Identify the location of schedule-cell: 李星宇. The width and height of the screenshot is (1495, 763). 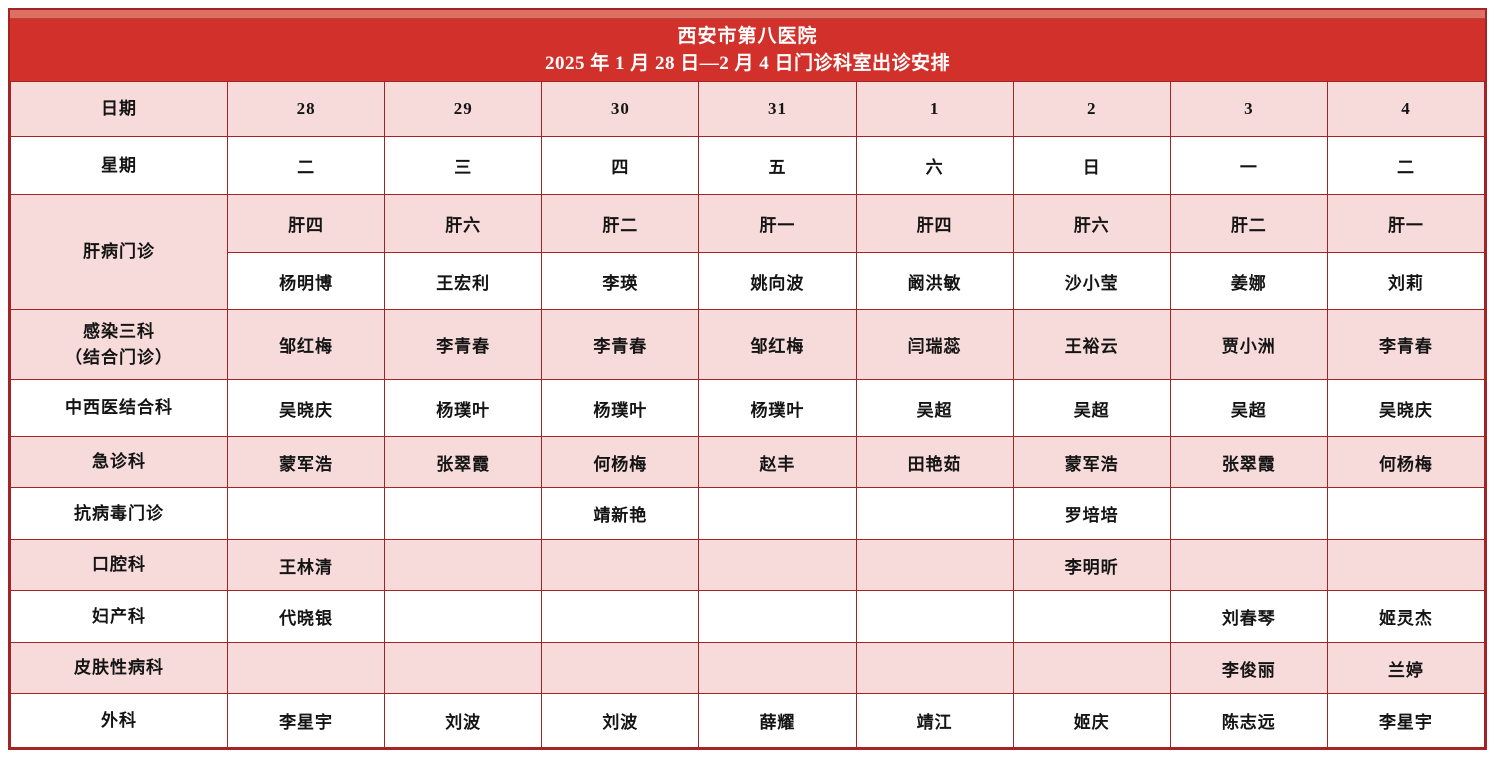
(1406, 720).